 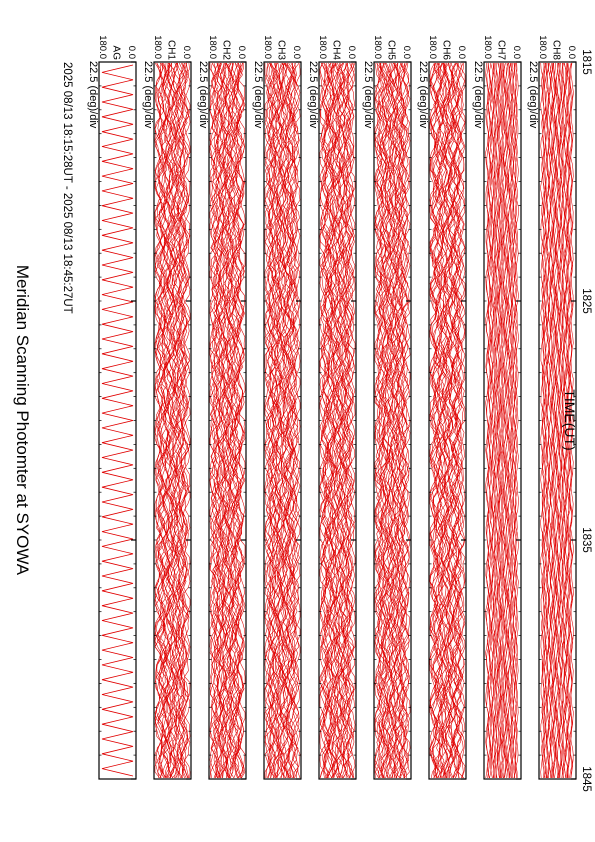 I want to click on panel-ch8: 22.5 (deg)/div 180.0 0.0 CH8, so click(x=552, y=407).